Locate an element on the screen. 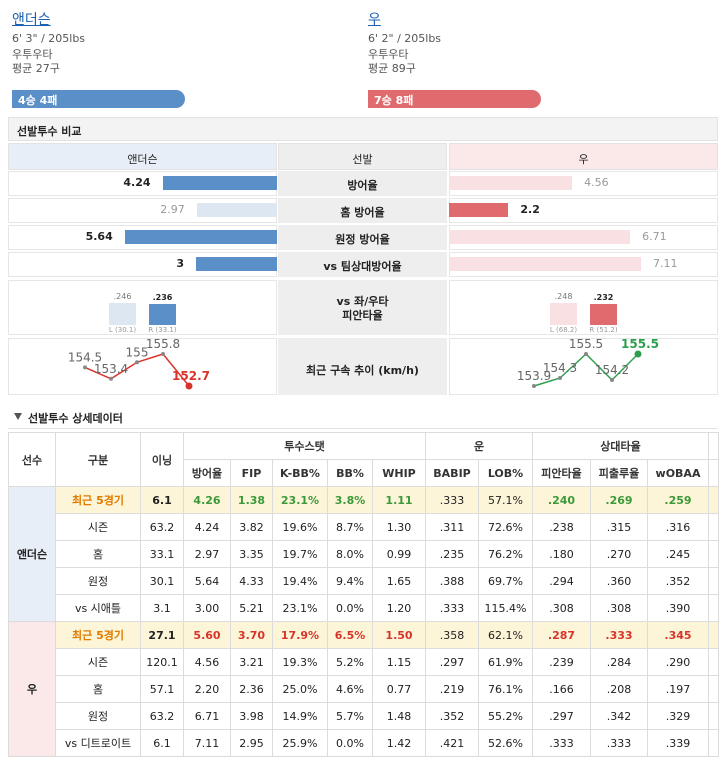 The image size is (726, 763). header-cell: BABIP is located at coordinates (452, 473).